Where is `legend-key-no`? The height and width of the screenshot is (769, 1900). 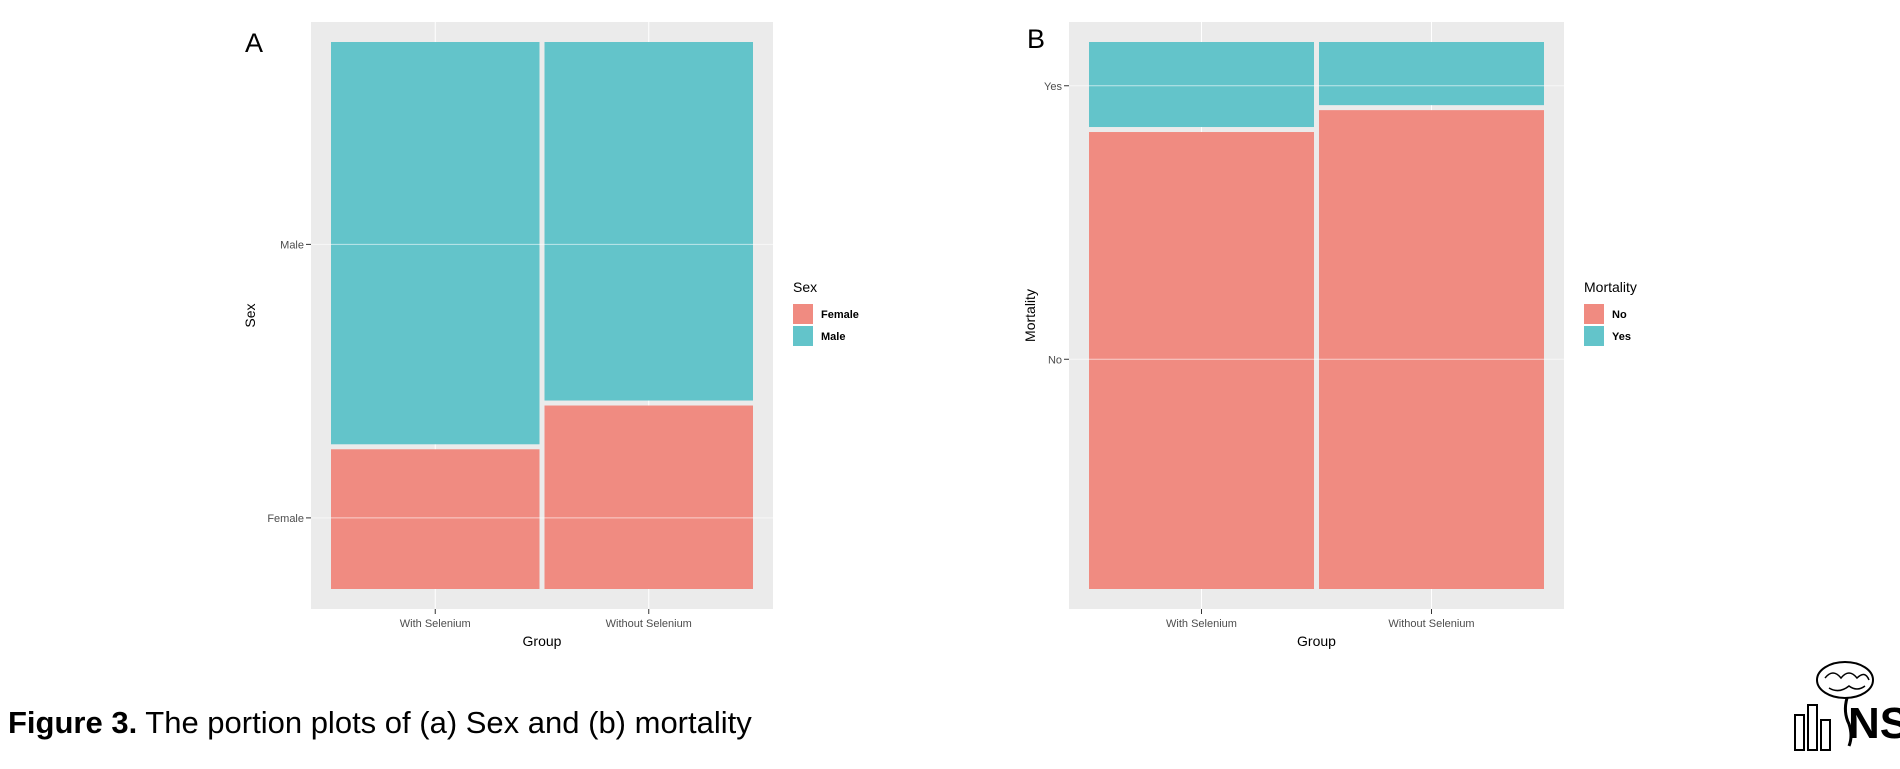 legend-key-no is located at coordinates (1594, 314).